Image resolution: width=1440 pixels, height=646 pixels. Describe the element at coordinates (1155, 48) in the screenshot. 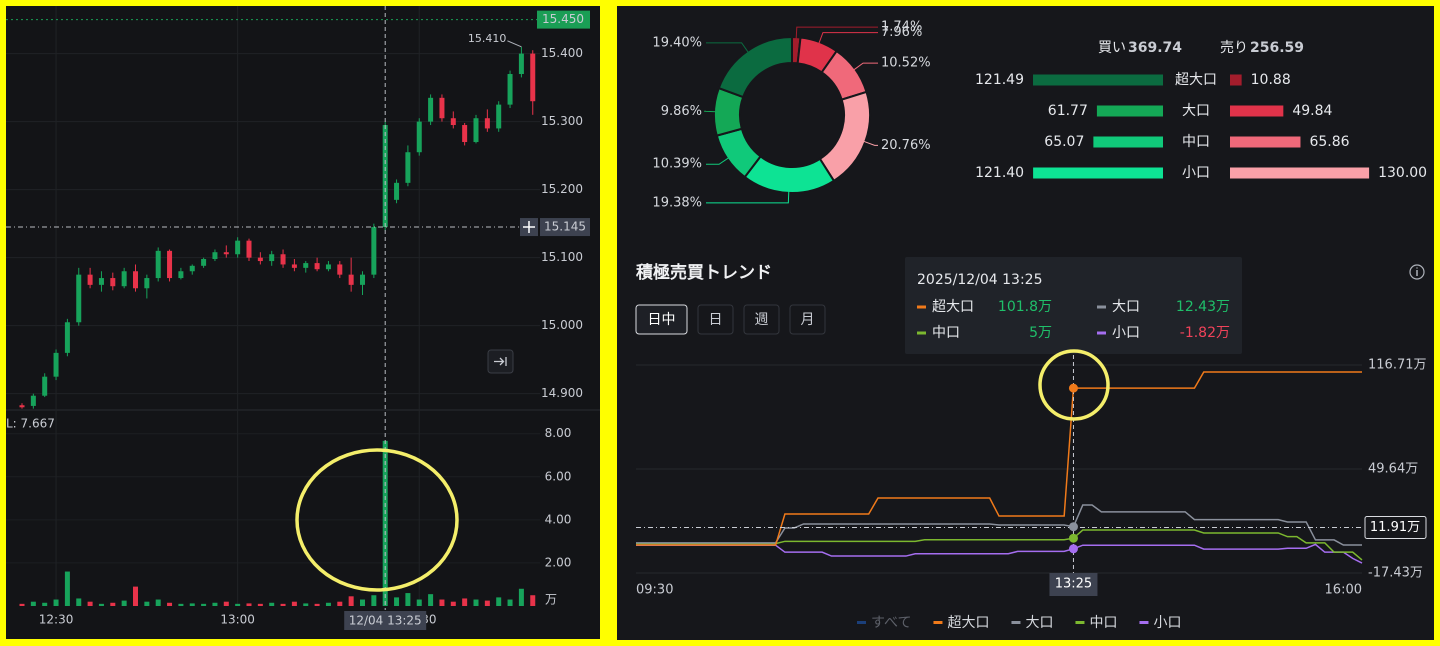

I see `buy-total: 369.74` at that location.